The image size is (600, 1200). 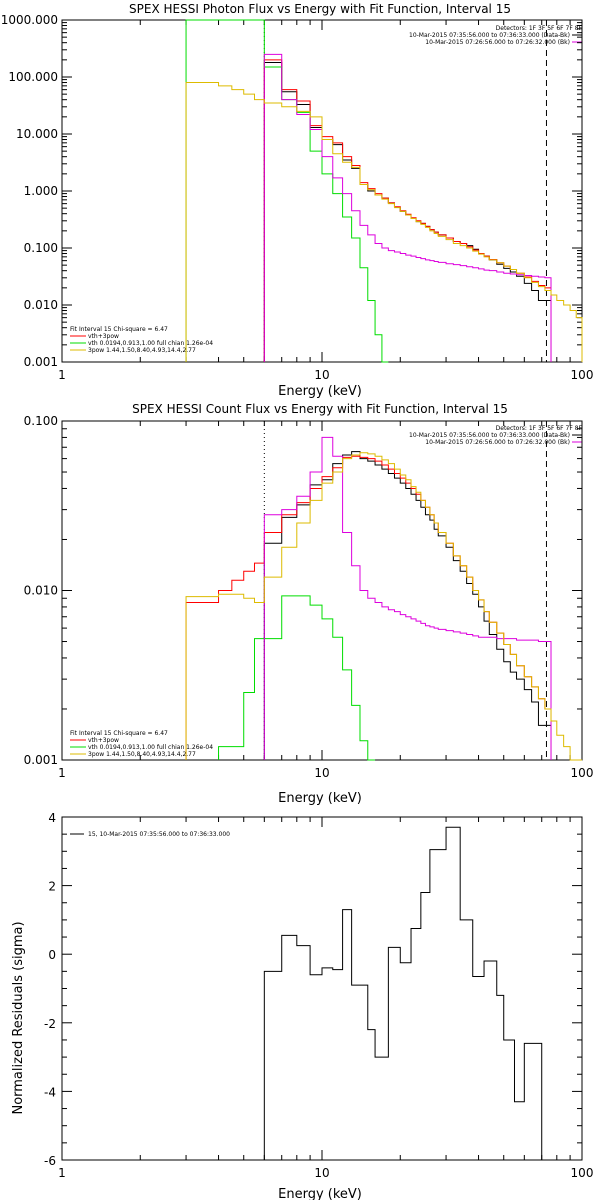 I want to click on residuals-ylabel: Normalized Residuals (sigma), so click(x=18, y=1017).